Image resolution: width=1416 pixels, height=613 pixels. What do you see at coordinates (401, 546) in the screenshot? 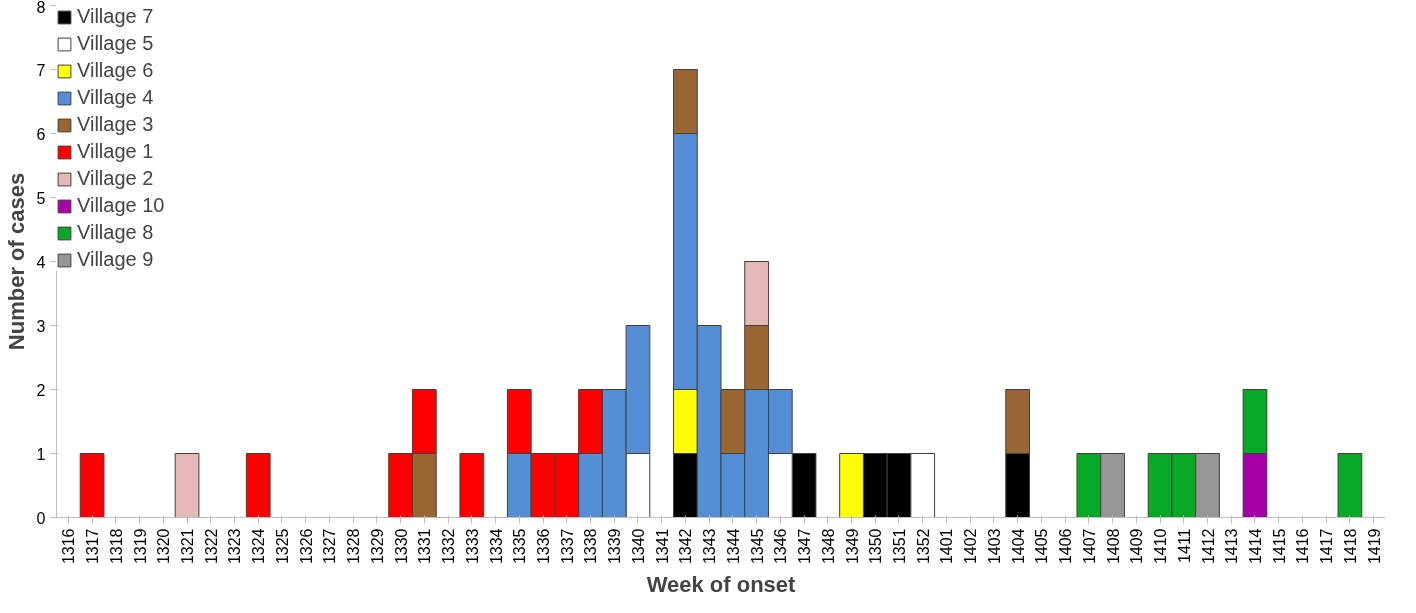
I see `x-tick-label: 1330` at bounding box center [401, 546].